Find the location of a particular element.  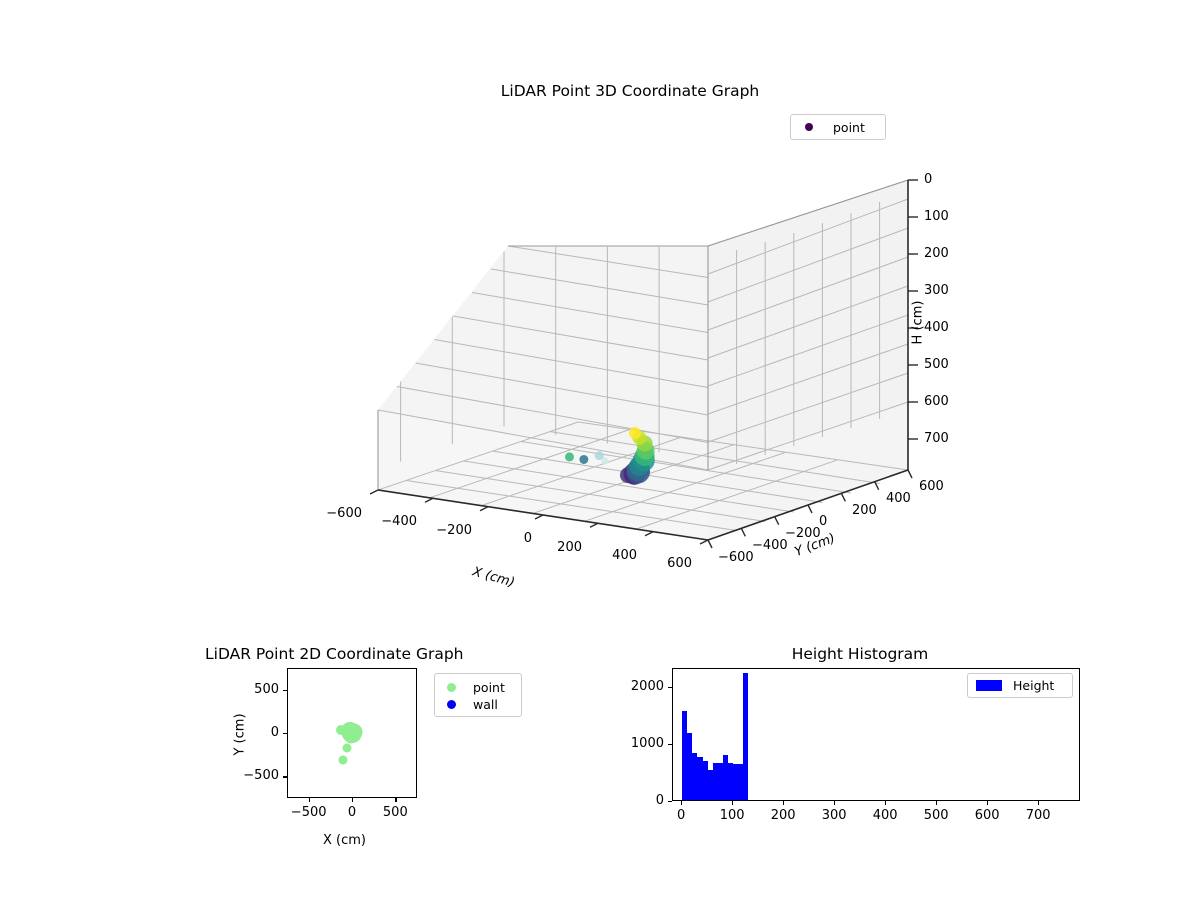

plot3d-h-tick: 600 is located at coordinates (936, 401).